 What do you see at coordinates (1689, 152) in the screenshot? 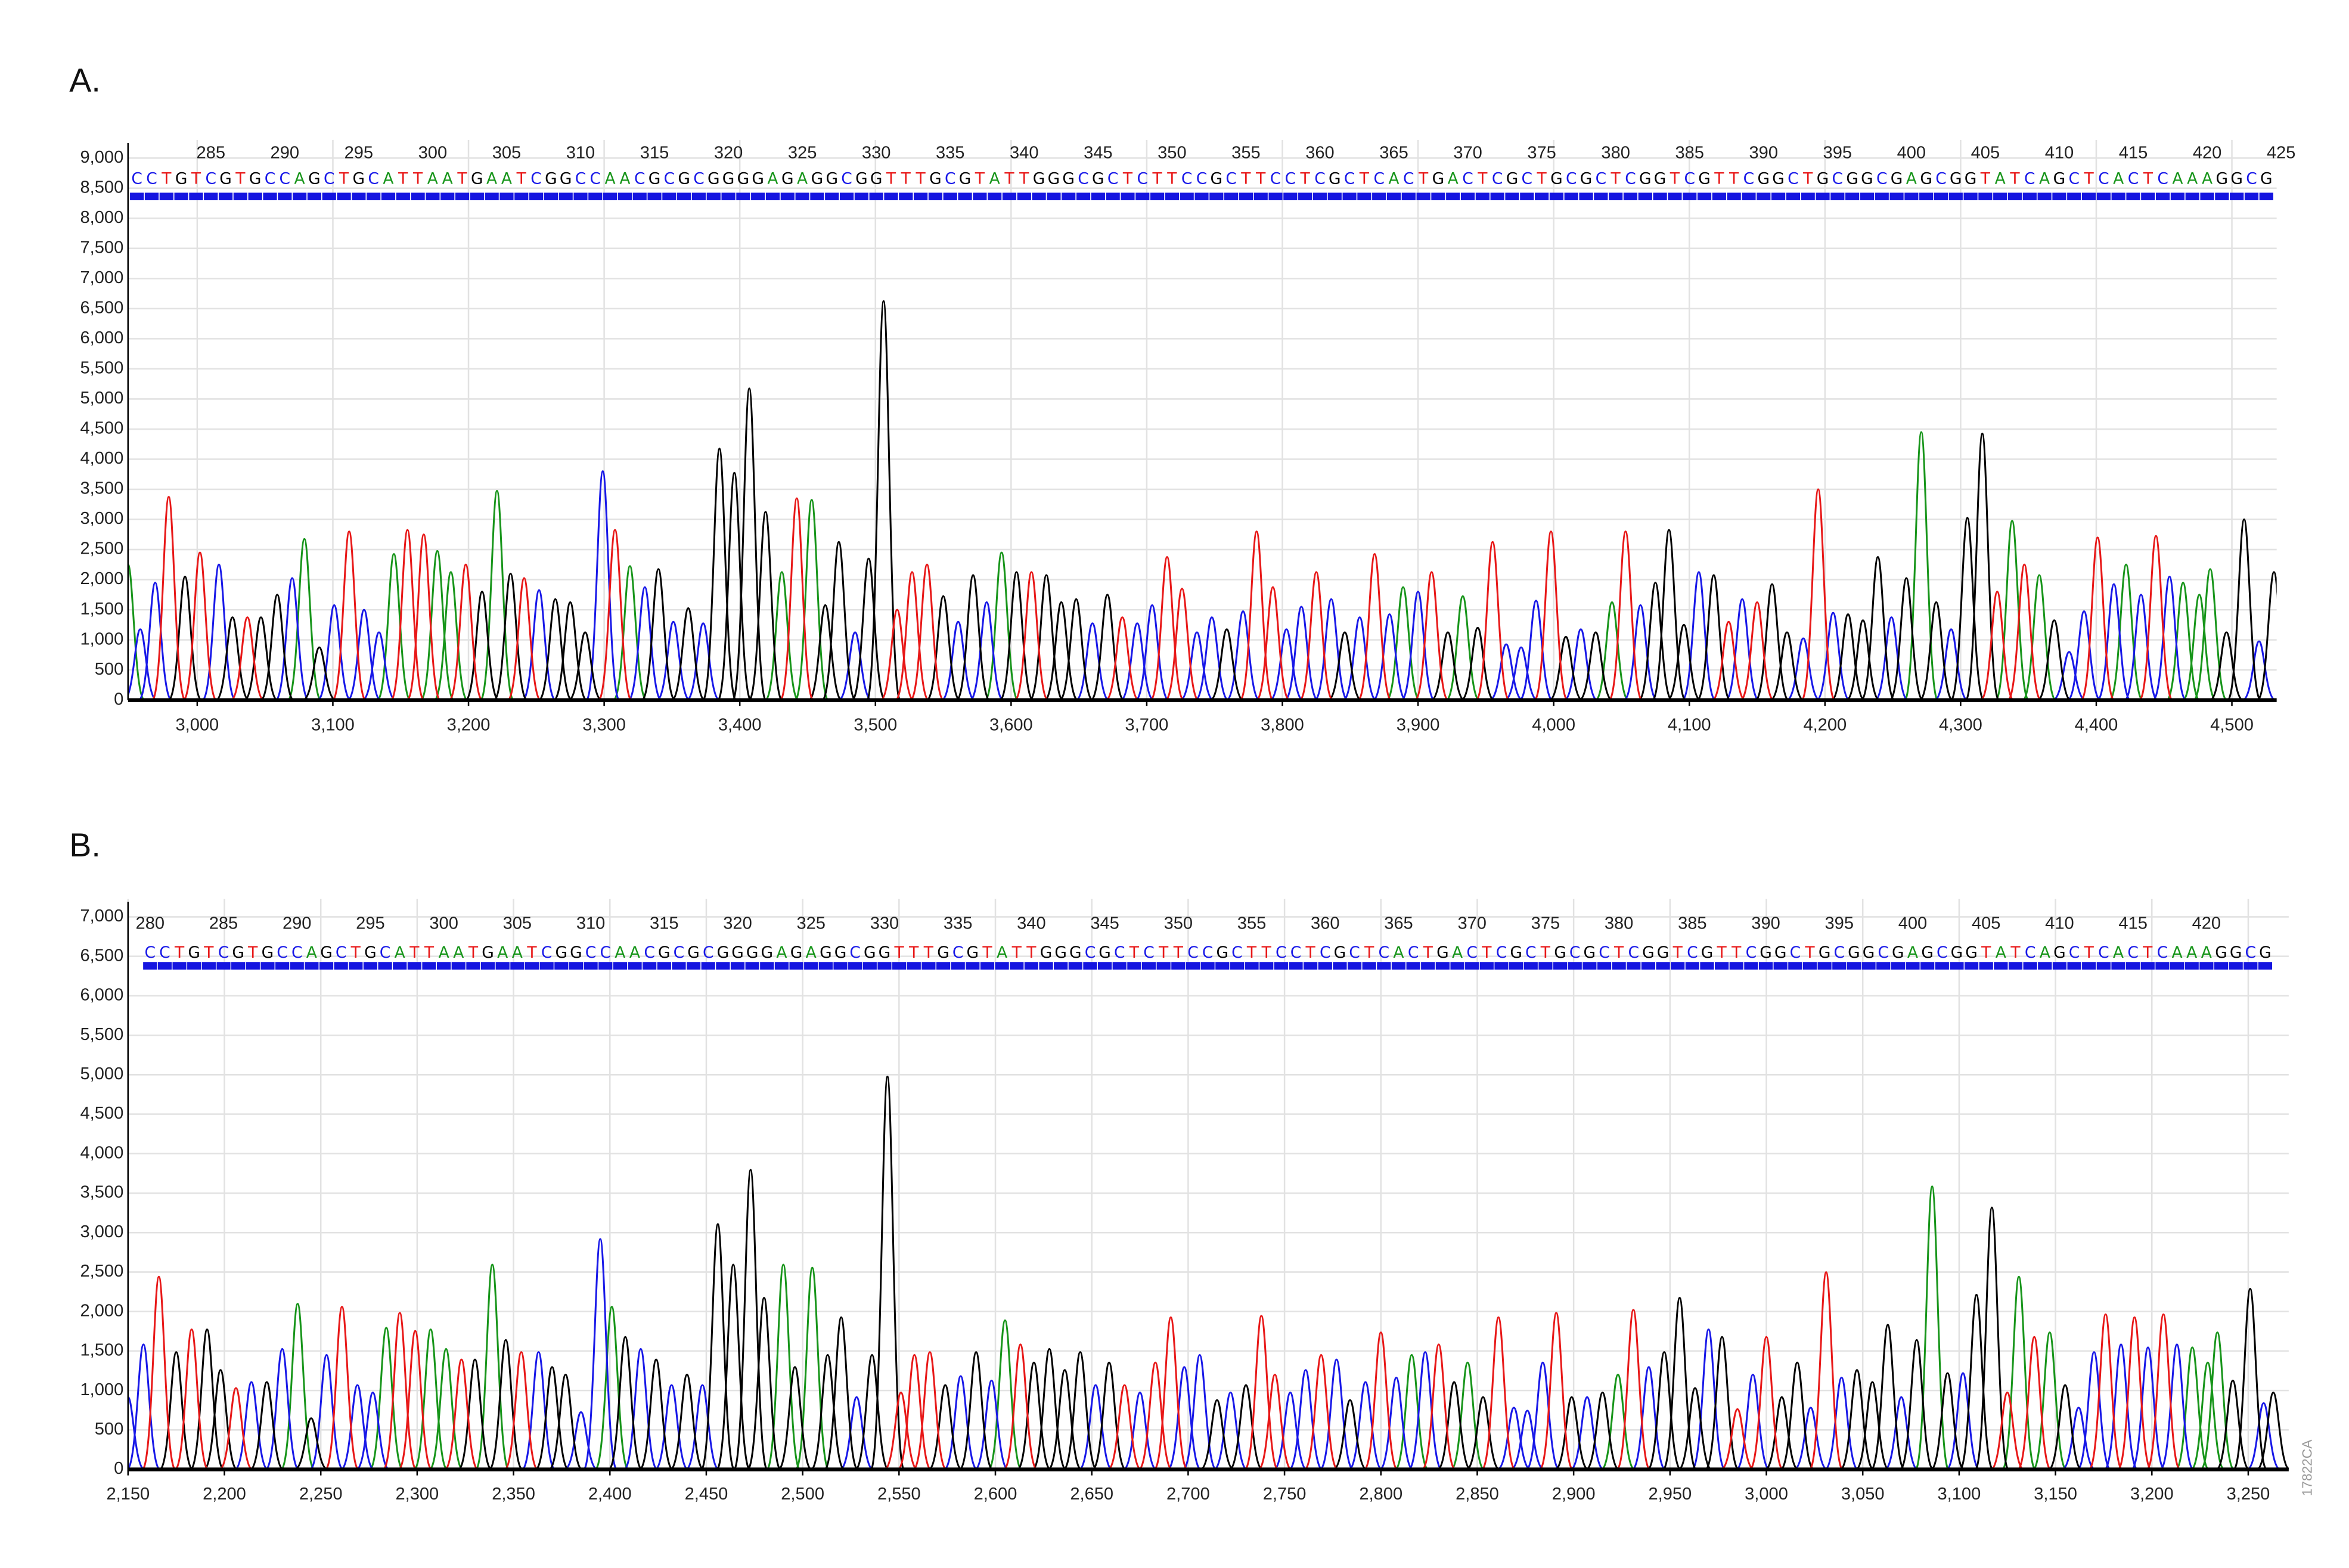
I see `base-number: 385` at bounding box center [1689, 152].